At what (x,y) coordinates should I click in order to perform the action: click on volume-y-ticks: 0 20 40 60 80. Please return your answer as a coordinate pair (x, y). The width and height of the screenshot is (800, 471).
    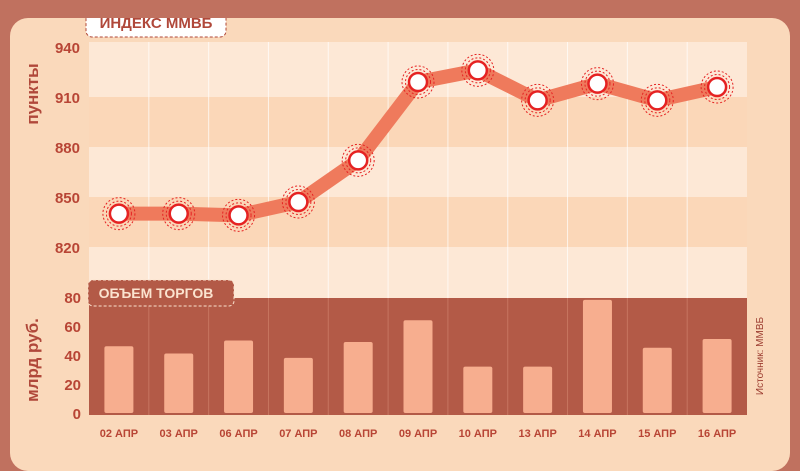
    Looking at the image, I should click on (72, 356).